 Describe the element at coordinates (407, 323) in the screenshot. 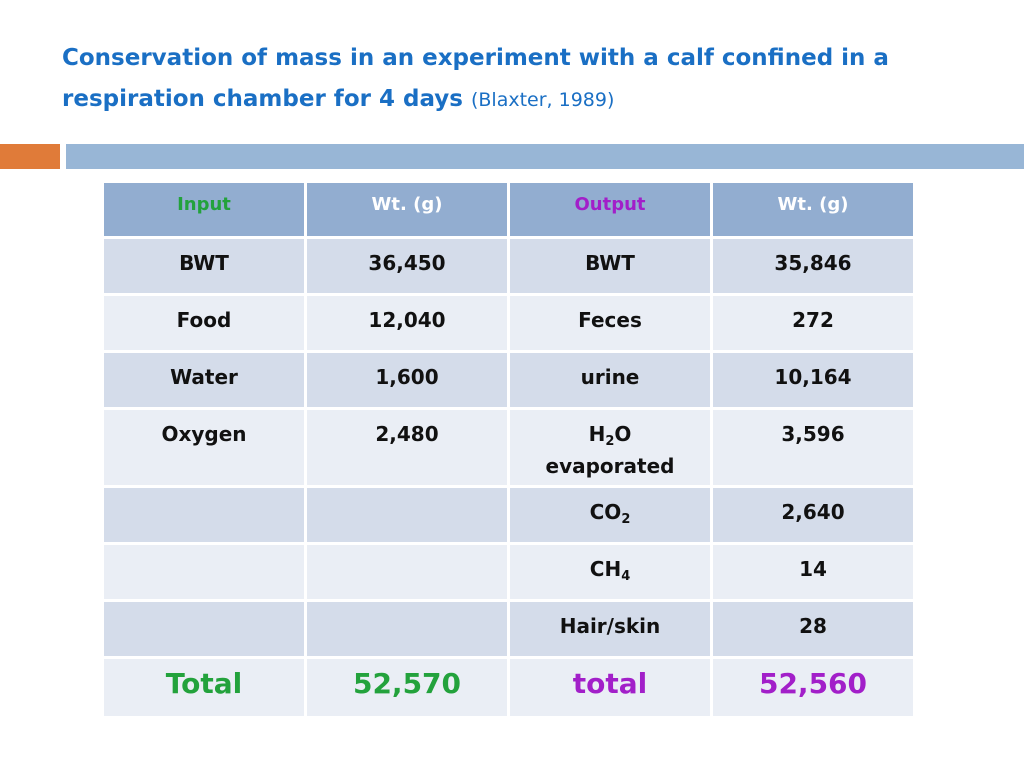

I see `input-weight: 12,040` at that location.